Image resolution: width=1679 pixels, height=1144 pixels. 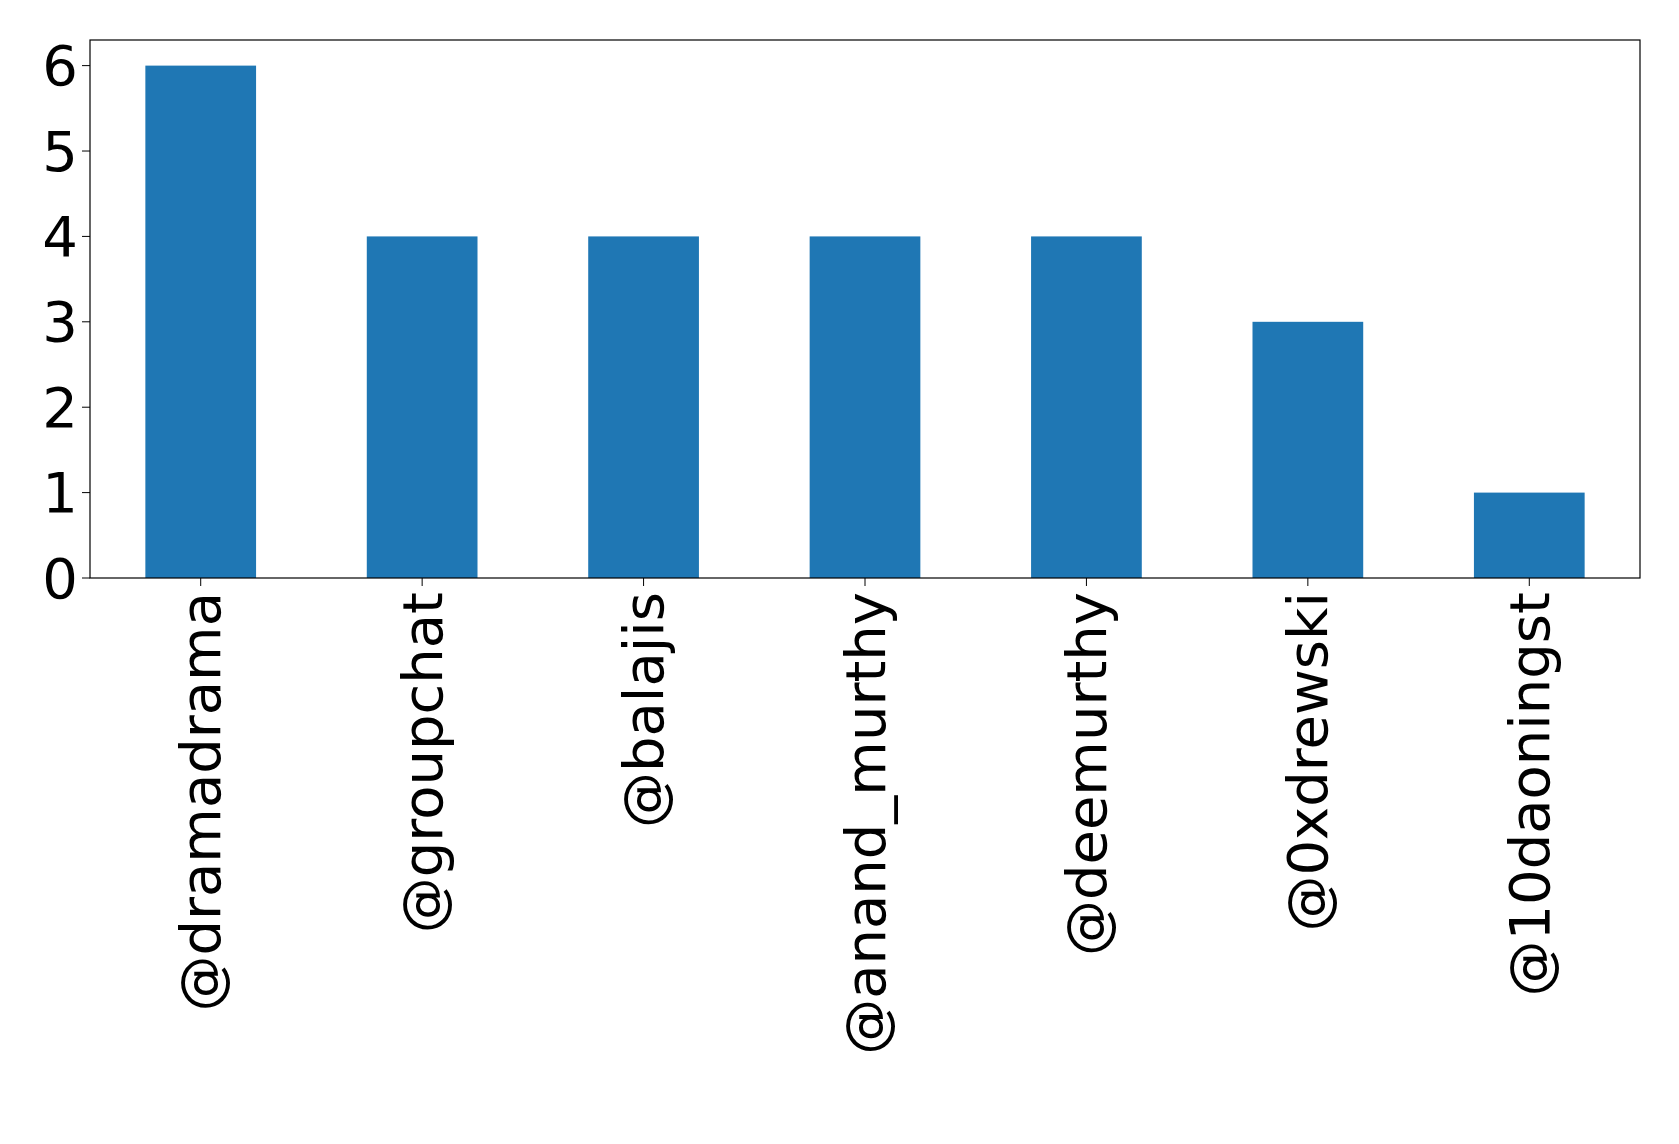 What do you see at coordinates (60, 322) in the screenshot?
I see `y-tick-label: 3` at bounding box center [60, 322].